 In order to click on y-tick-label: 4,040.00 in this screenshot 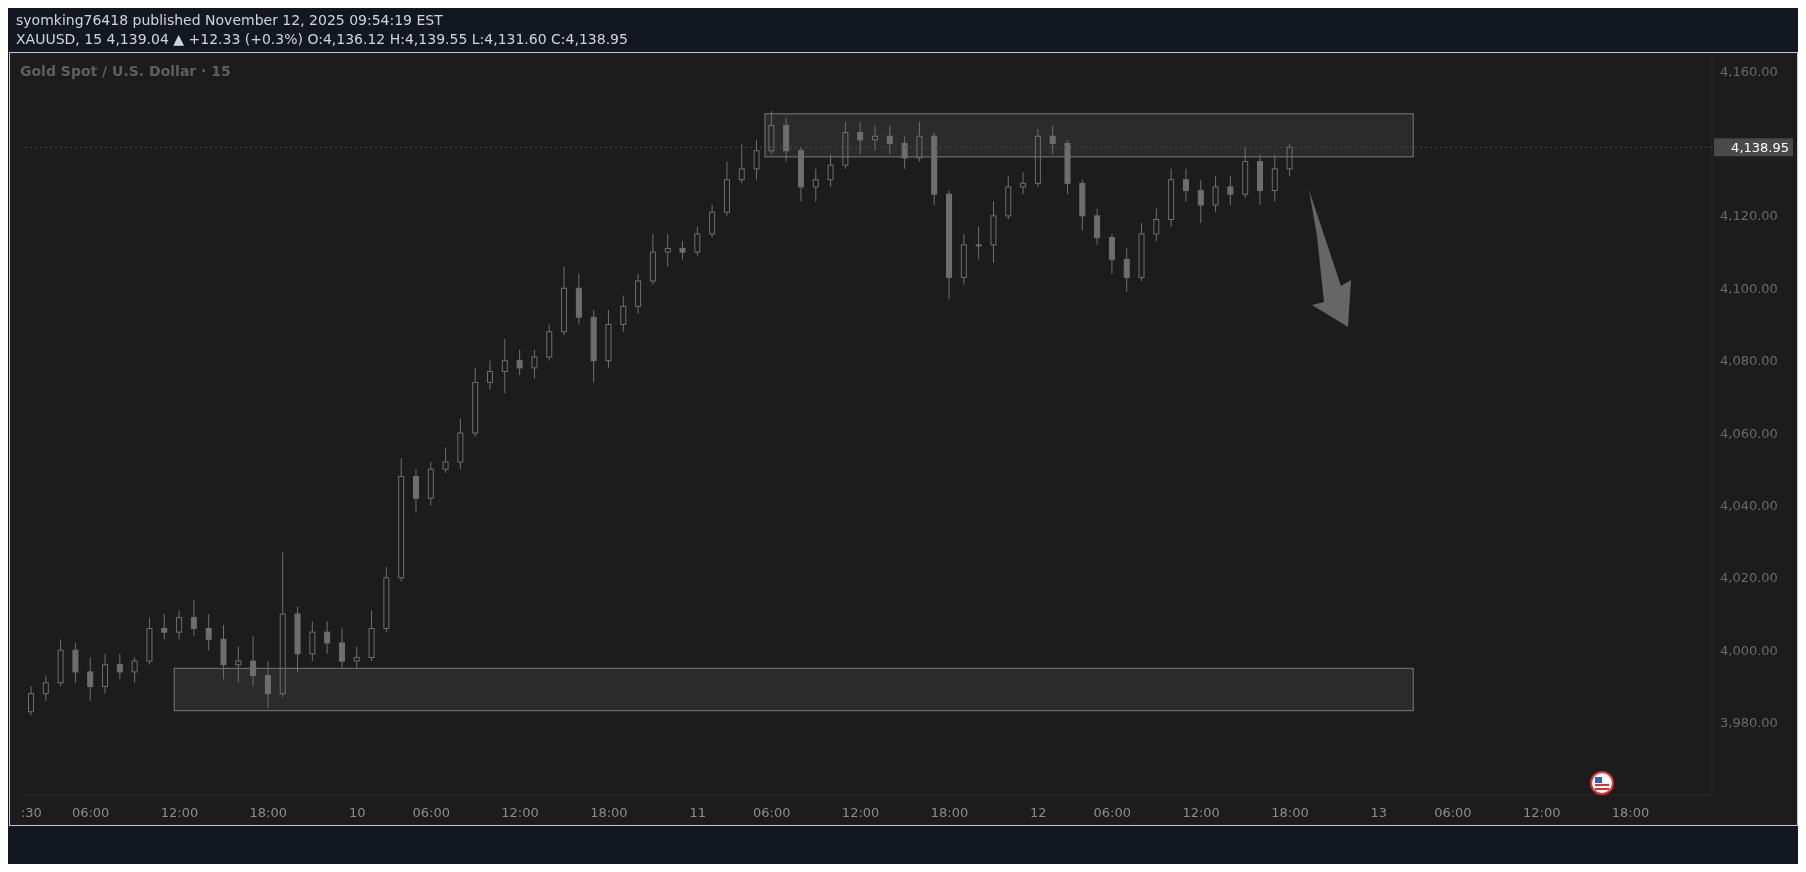, I will do `click(1749, 506)`.